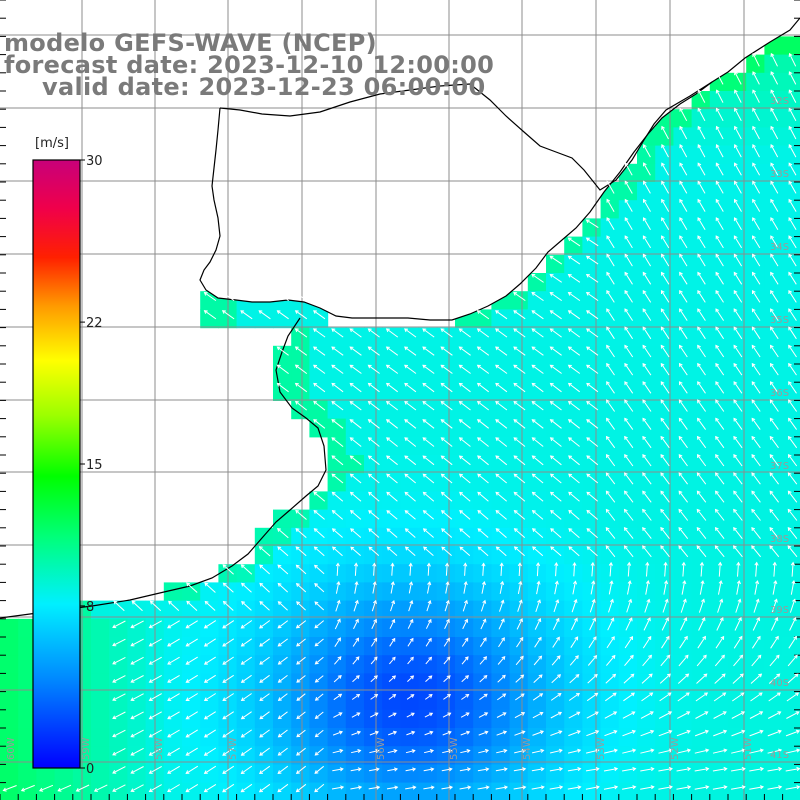 The height and width of the screenshot is (800, 800). I want to click on lat-label-39s: 39S, so click(779, 610).